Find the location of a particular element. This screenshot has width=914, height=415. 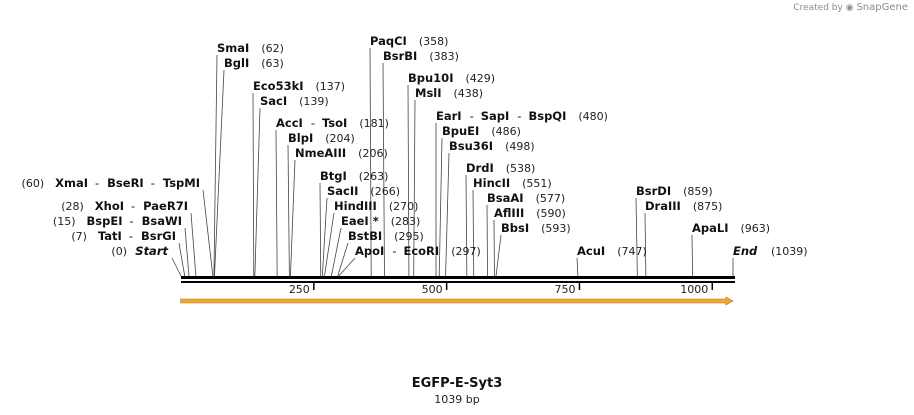

enzyme-name-sacii: SacII is located at coordinates (342, 191).